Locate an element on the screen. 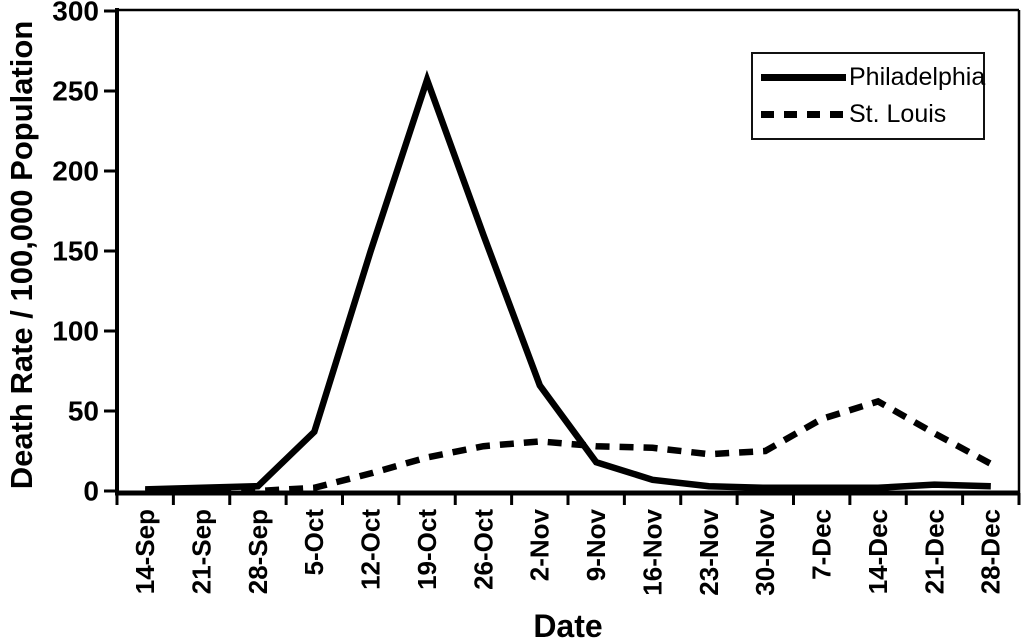 The width and height of the screenshot is (1024, 644). x-tick-label: 14-Dec is located at coordinates (878, 551).